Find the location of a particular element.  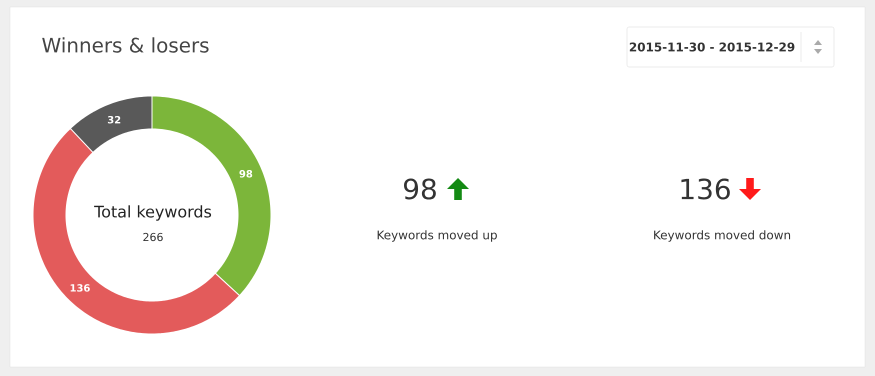

text: 266 is located at coordinates (153, 237).